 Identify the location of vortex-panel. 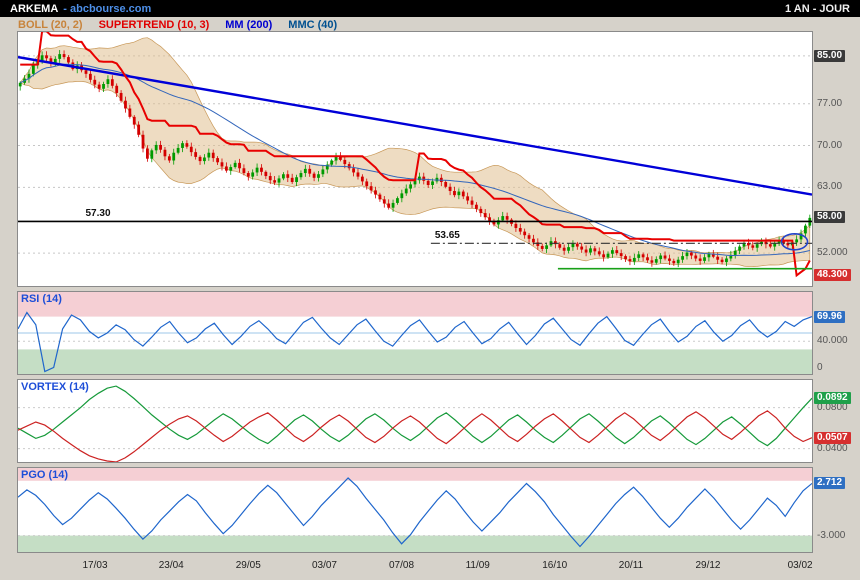
(415, 421).